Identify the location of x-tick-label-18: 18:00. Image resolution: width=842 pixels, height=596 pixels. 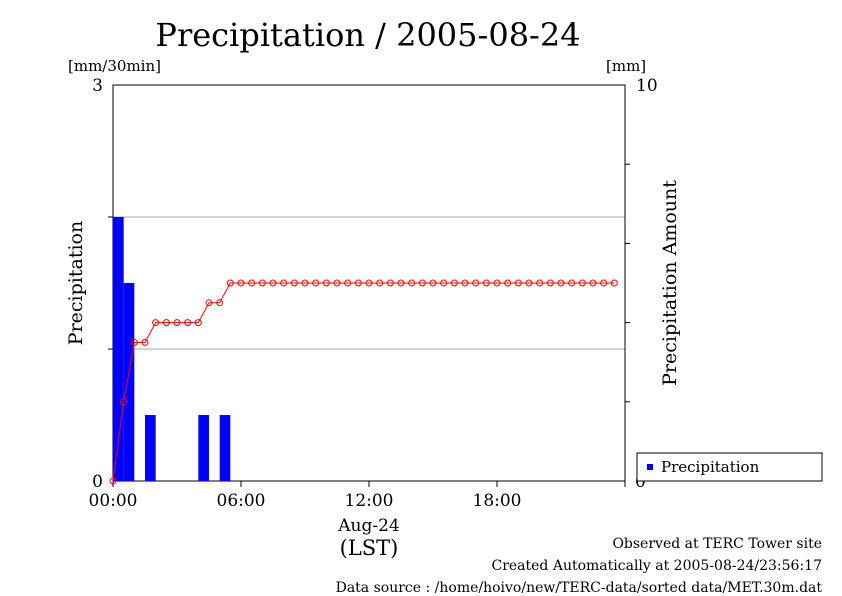
(497, 501).